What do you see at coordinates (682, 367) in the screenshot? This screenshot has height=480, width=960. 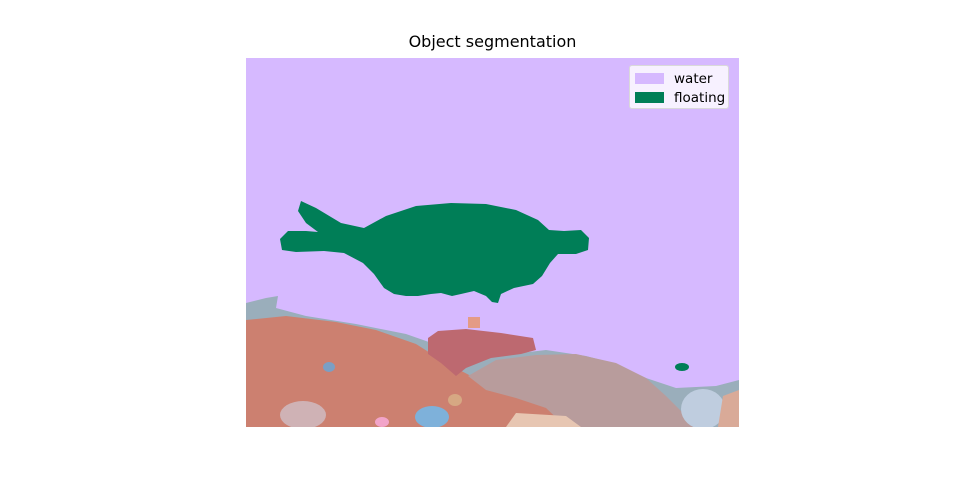 I see `floating-object-small-region` at bounding box center [682, 367].